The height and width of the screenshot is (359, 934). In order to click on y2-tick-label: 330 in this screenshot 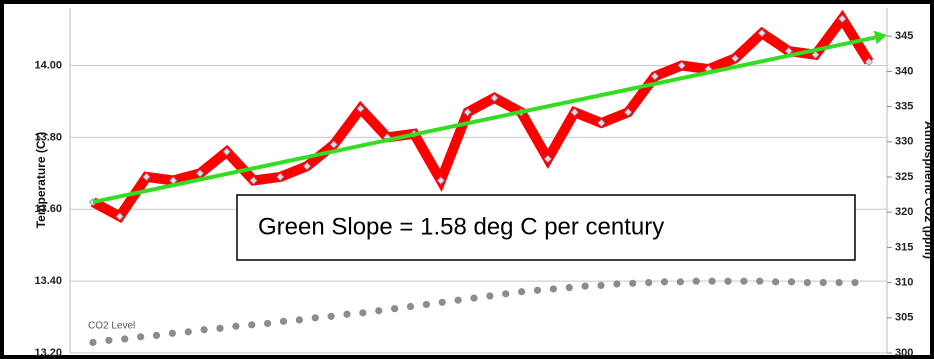, I will do `click(904, 142)`.